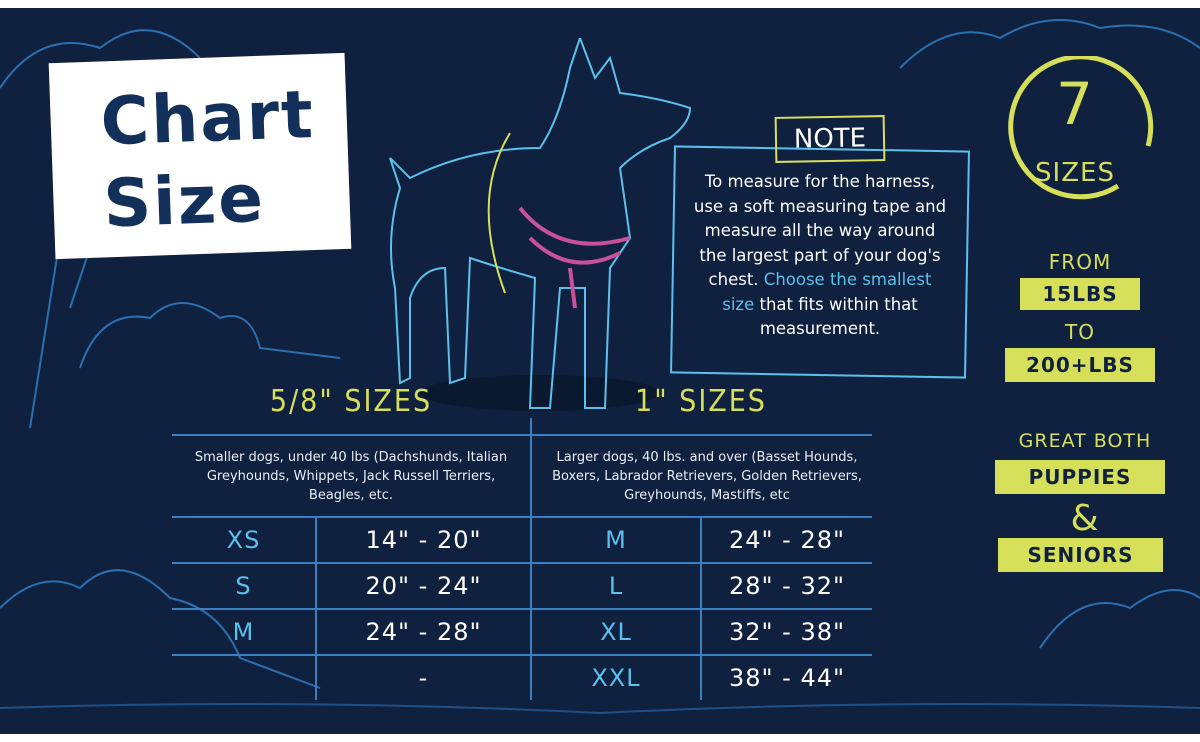 The image size is (1200, 742). Describe the element at coordinates (616, 586) in the screenshot. I see `size-label: L` at that location.